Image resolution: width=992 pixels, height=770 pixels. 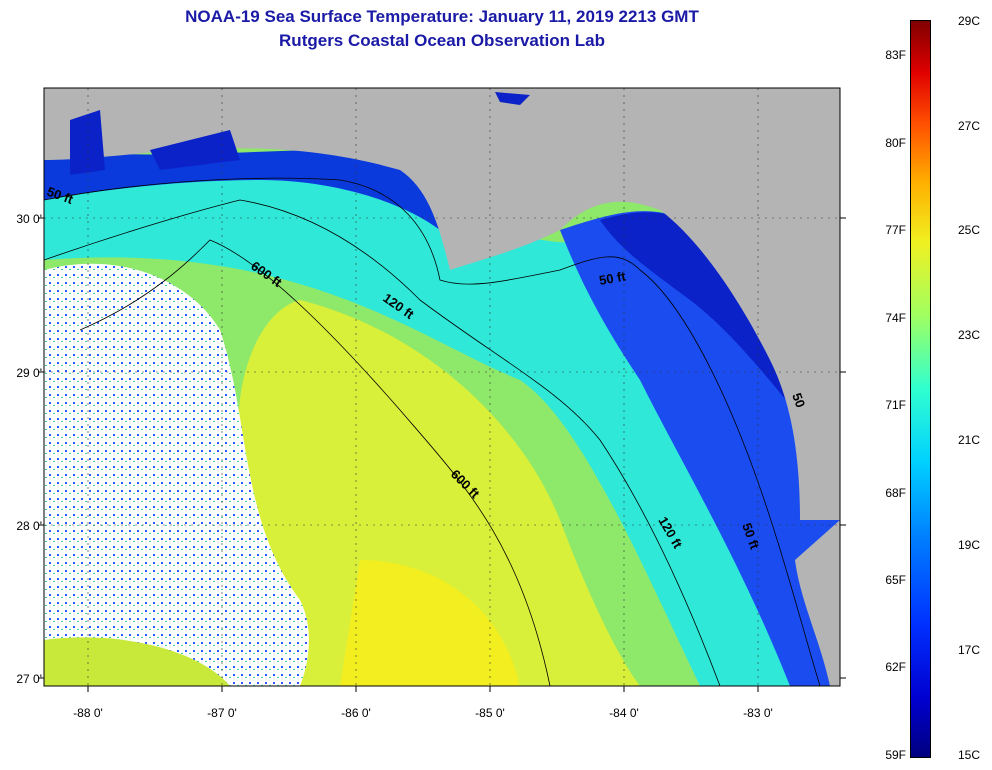 What do you see at coordinates (920, 389) in the screenshot?
I see `temperature-colorbar` at bounding box center [920, 389].